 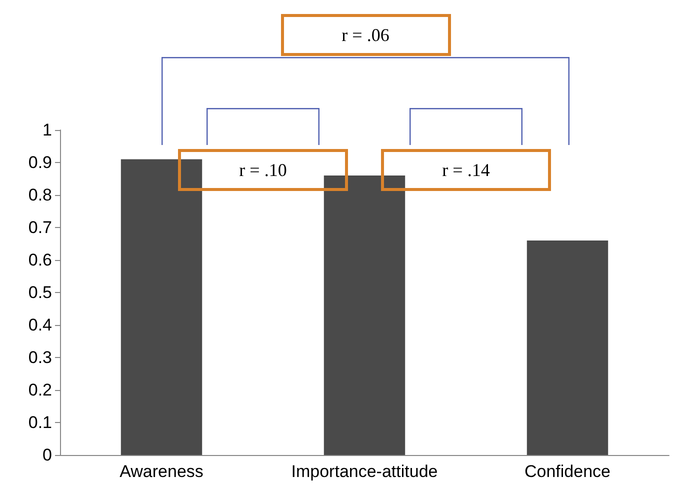 I want to click on y-tick-label: 0.8, so click(x=40, y=195).